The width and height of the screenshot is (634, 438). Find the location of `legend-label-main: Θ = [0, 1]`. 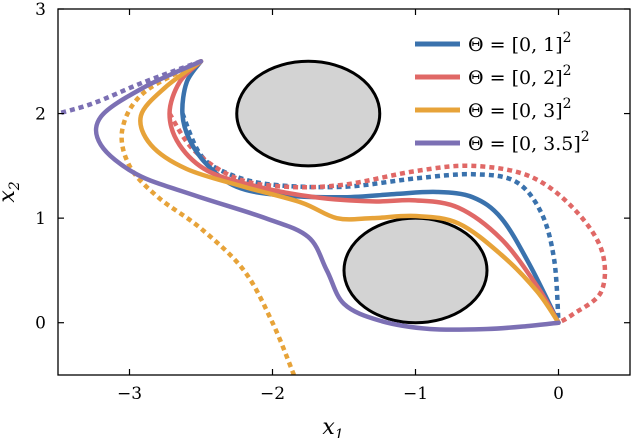

legend-label-main: Θ = [0, 1] is located at coordinates (515, 45).